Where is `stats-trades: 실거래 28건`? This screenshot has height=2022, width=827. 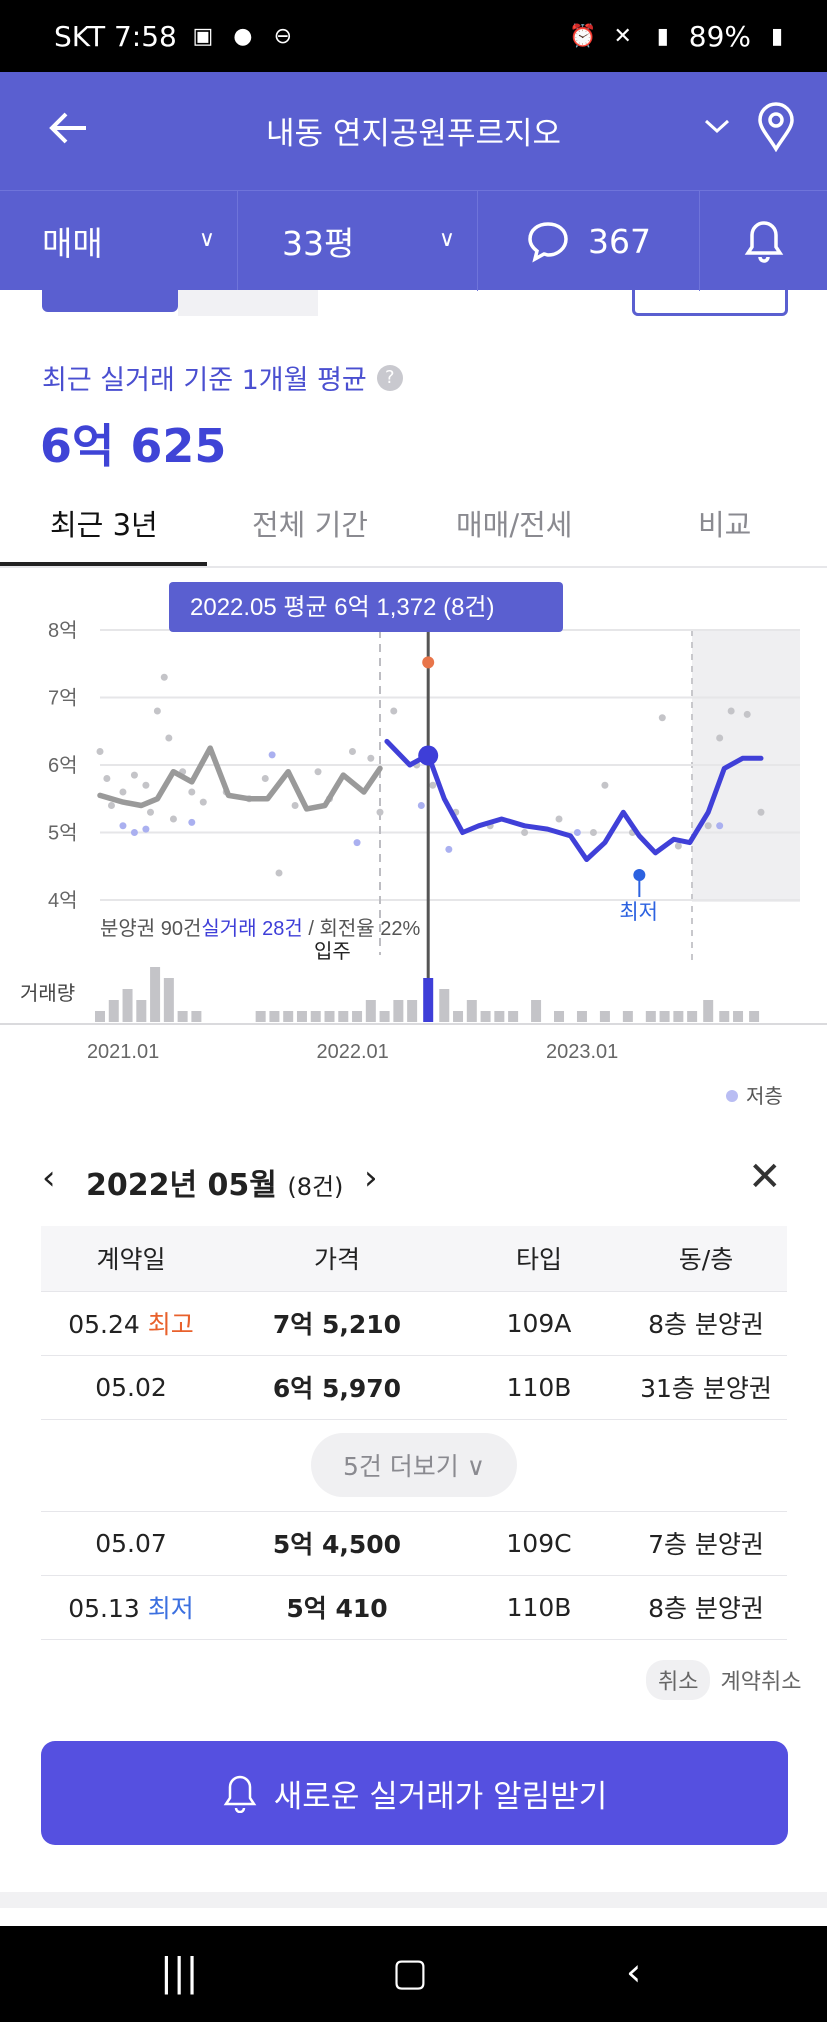
stats-trades: 실거래 28건 is located at coordinates (251, 928).